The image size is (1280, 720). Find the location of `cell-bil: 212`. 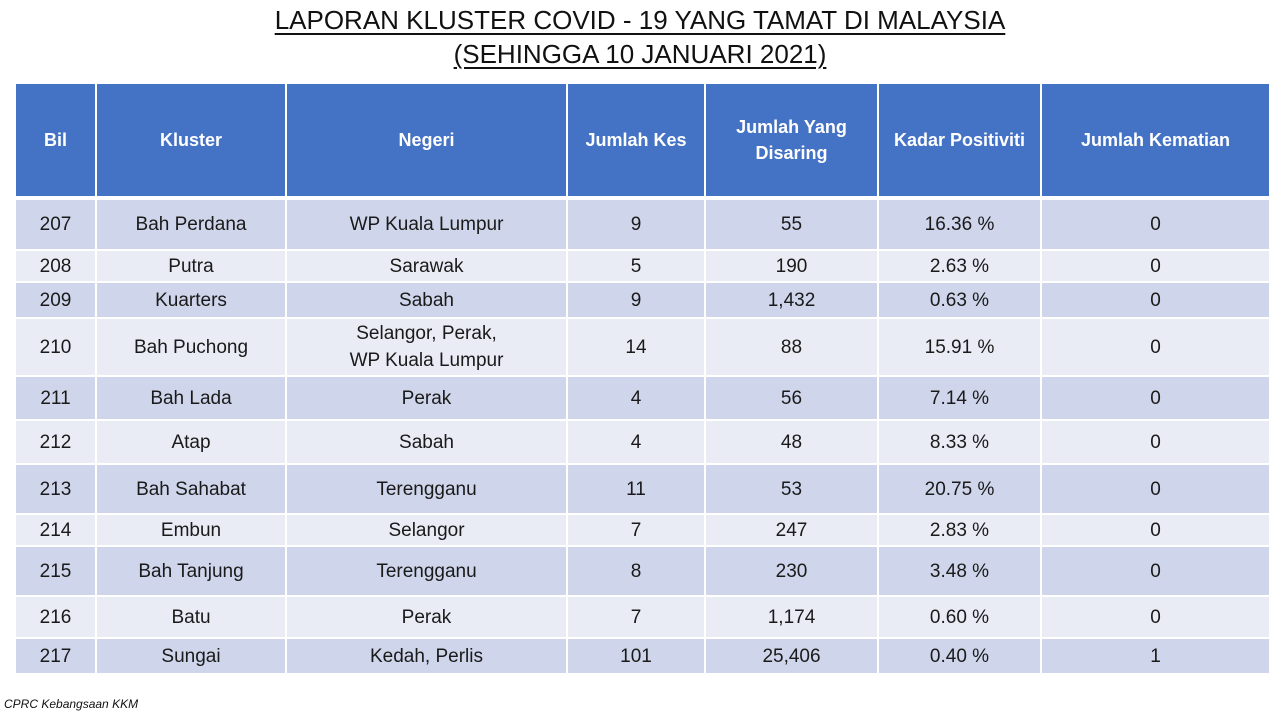

cell-bil: 212 is located at coordinates (56, 442).